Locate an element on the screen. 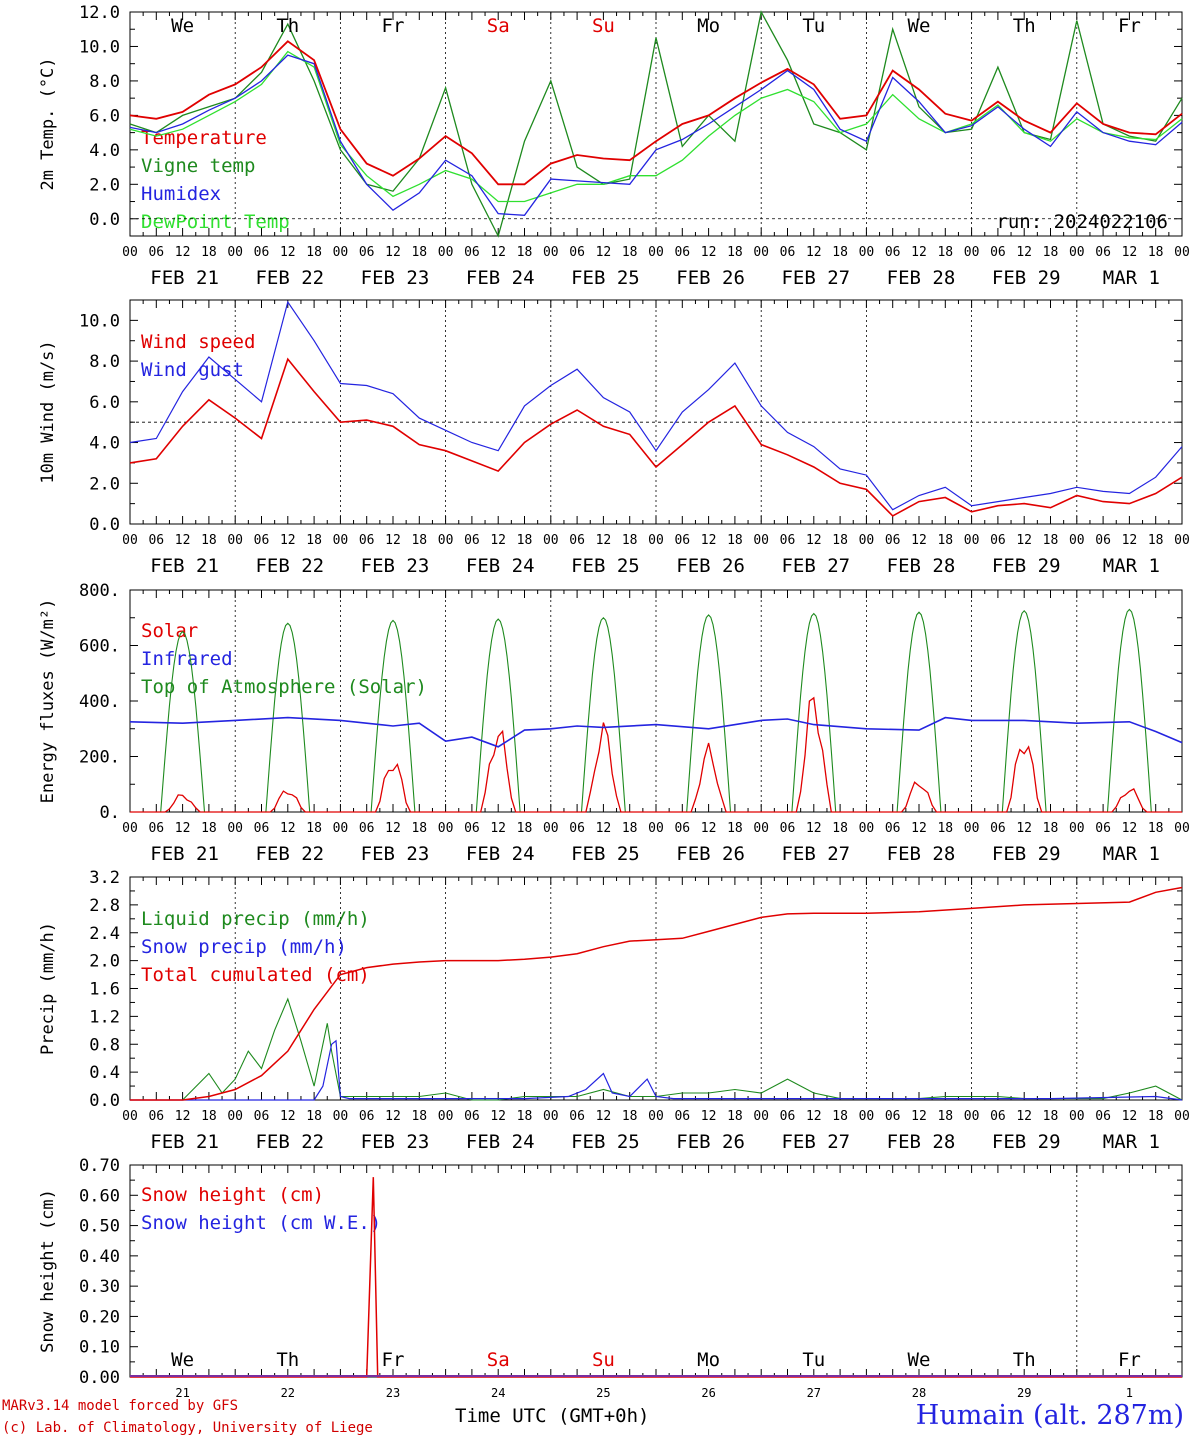  y-axis-label: Snow height (cm) is located at coordinates (48, 1271).